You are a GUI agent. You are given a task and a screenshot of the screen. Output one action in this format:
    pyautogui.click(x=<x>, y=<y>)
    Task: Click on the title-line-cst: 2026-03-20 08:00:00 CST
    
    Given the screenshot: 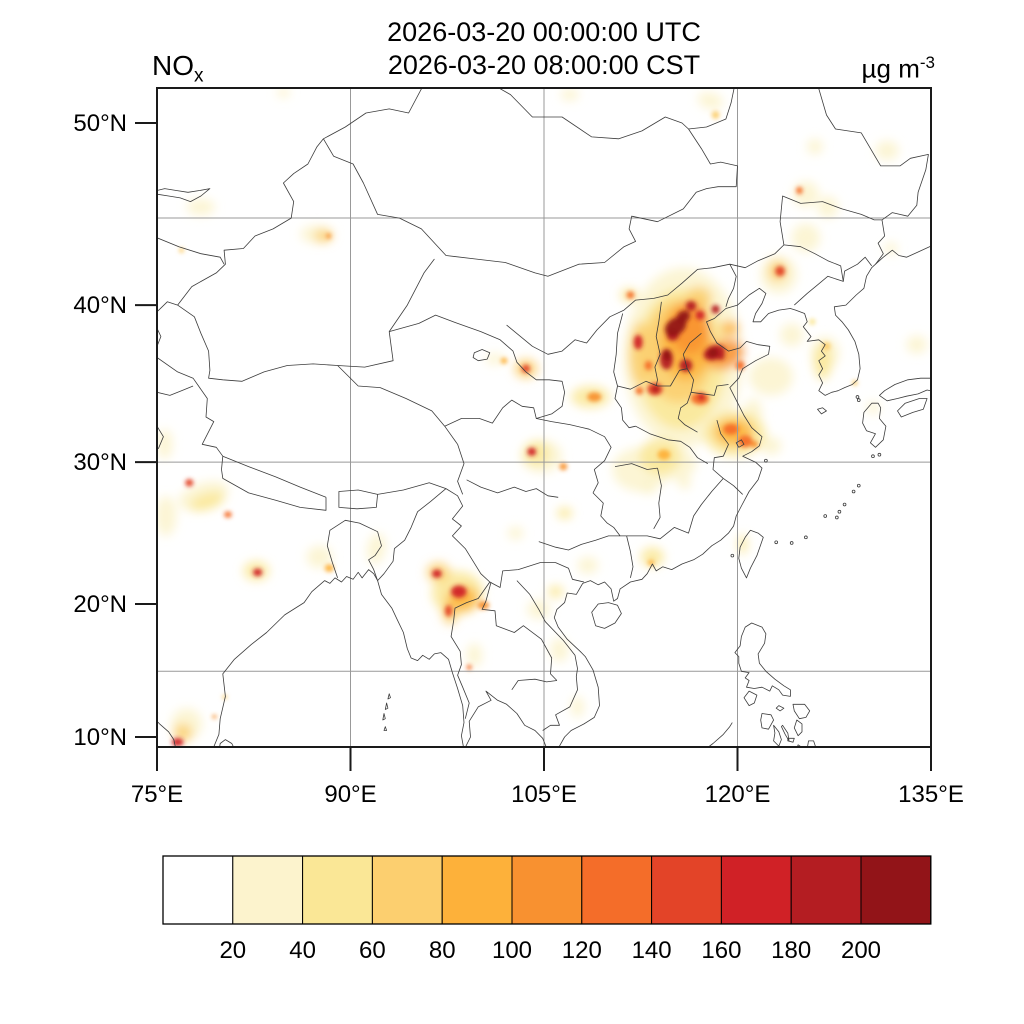 What is the action you would take?
    pyautogui.click(x=544, y=65)
    